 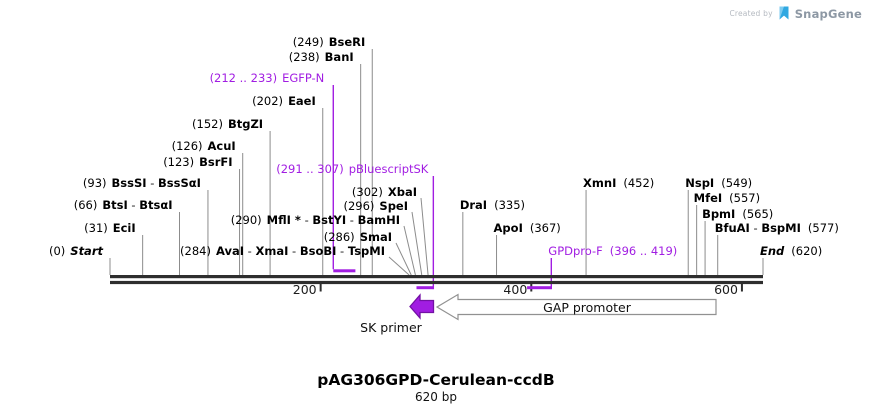 I want to click on site-position: (202), so click(x=268, y=101).